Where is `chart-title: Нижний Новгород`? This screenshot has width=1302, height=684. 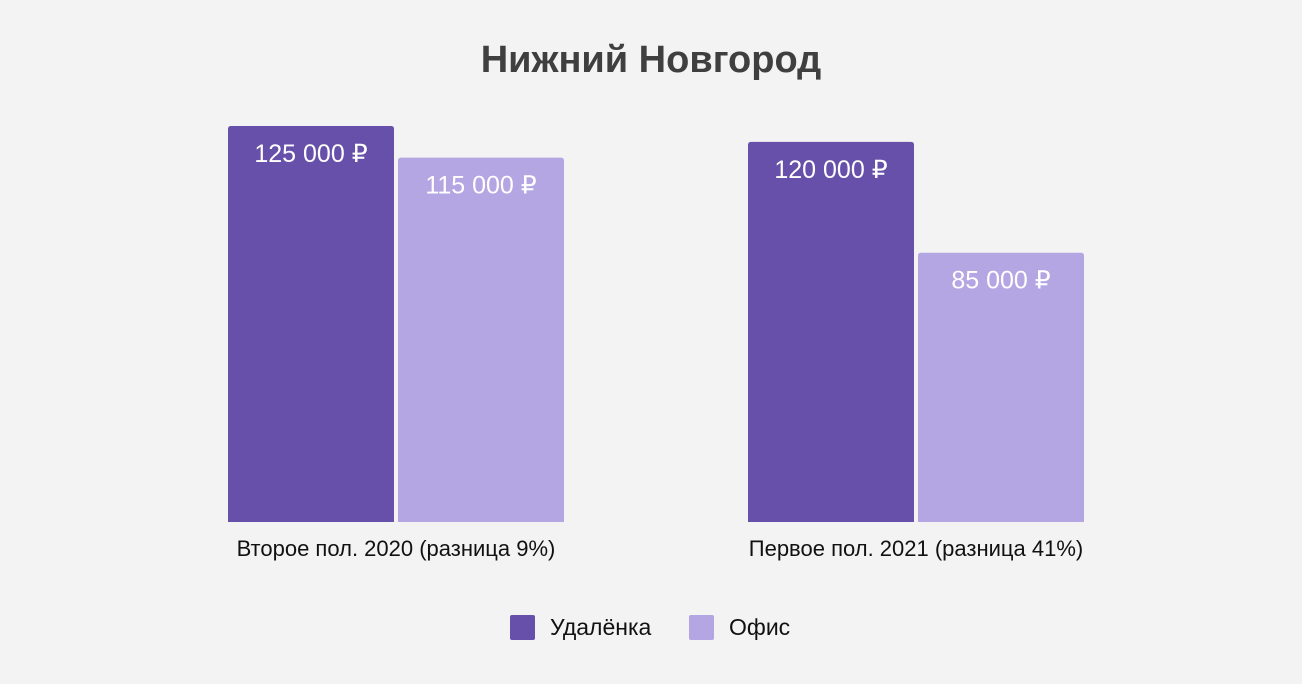
chart-title: Нижний Новгород is located at coordinates (651, 60).